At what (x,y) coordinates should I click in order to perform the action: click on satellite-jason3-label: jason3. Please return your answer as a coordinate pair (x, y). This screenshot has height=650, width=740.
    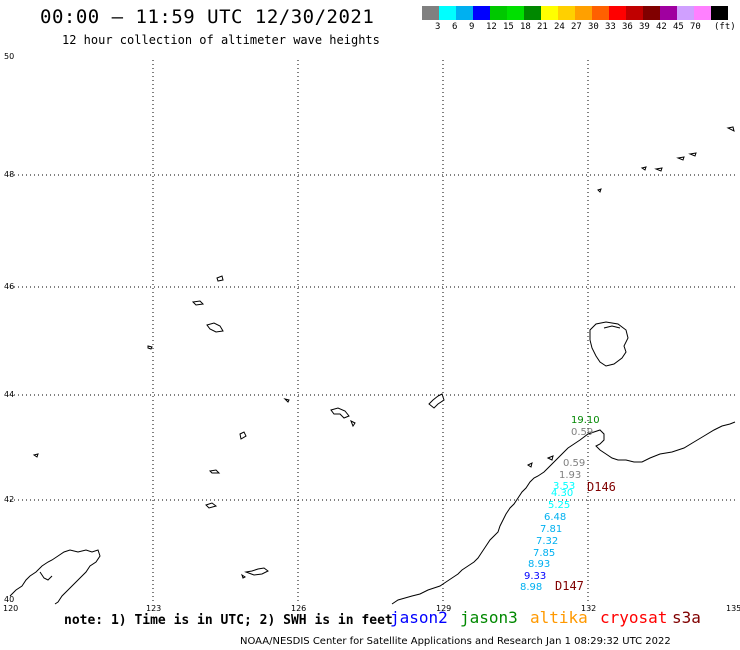
    Looking at the image, I should click on (489, 617).